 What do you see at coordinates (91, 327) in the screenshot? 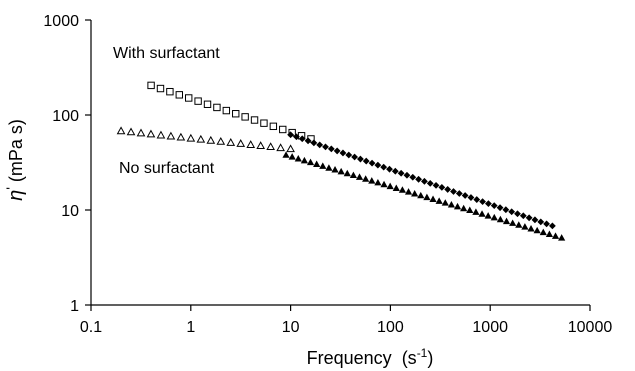
I see `x-tick-label: 0.1` at bounding box center [91, 327].